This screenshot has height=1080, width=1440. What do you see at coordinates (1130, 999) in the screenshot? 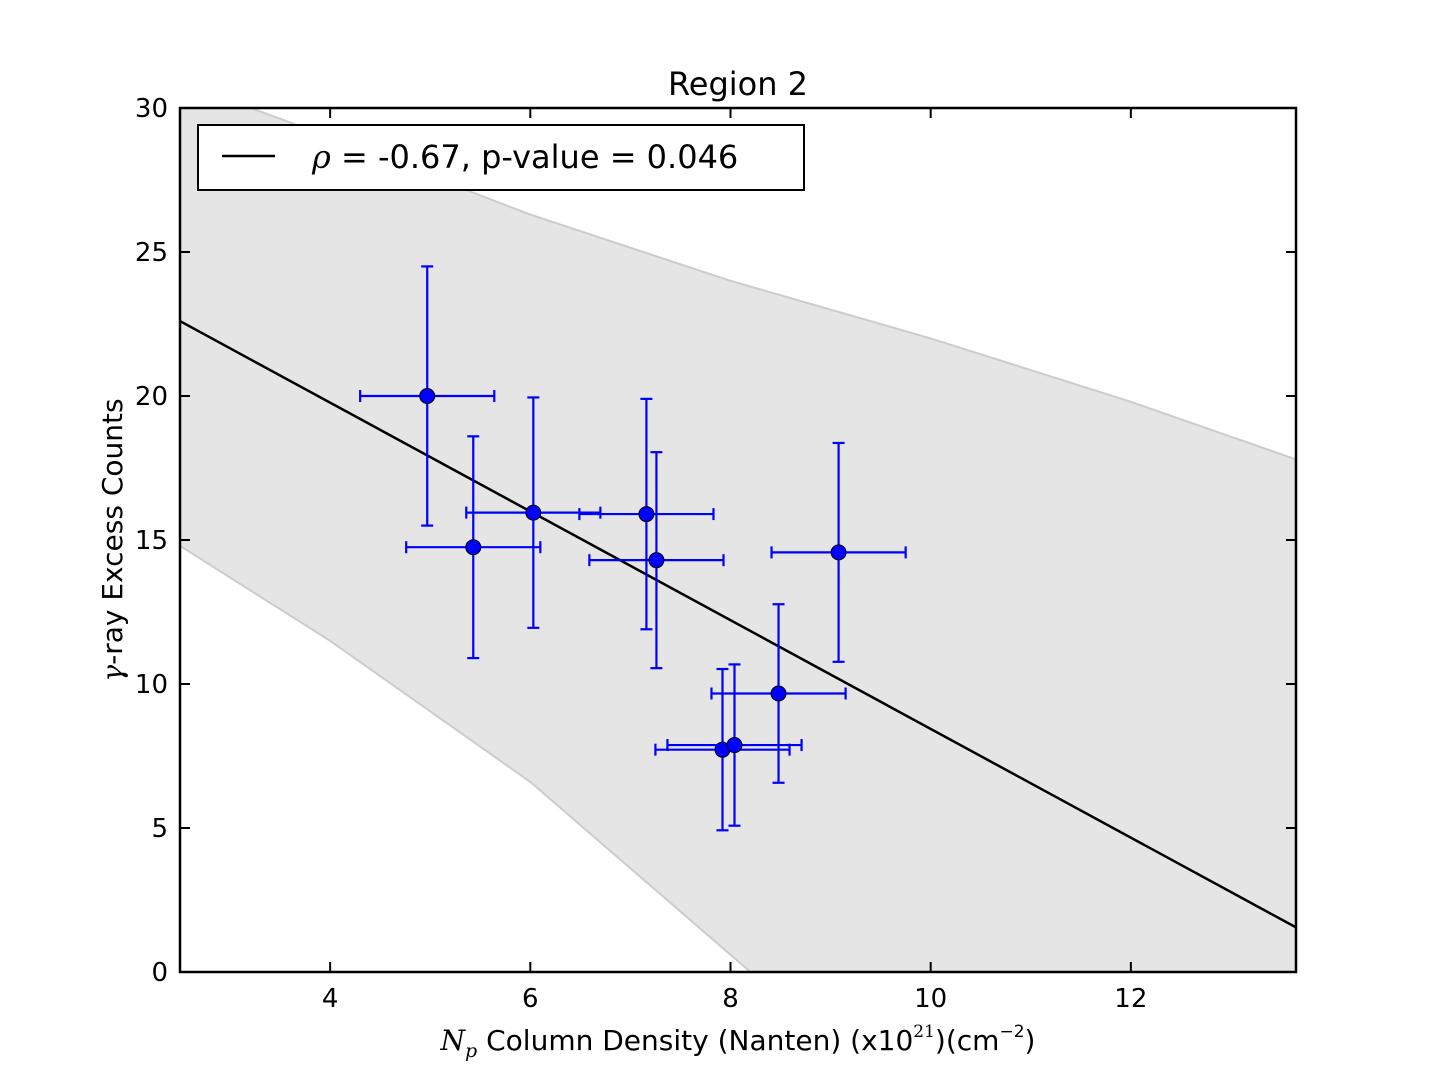
I see `x-tick-label: 12` at bounding box center [1130, 999].